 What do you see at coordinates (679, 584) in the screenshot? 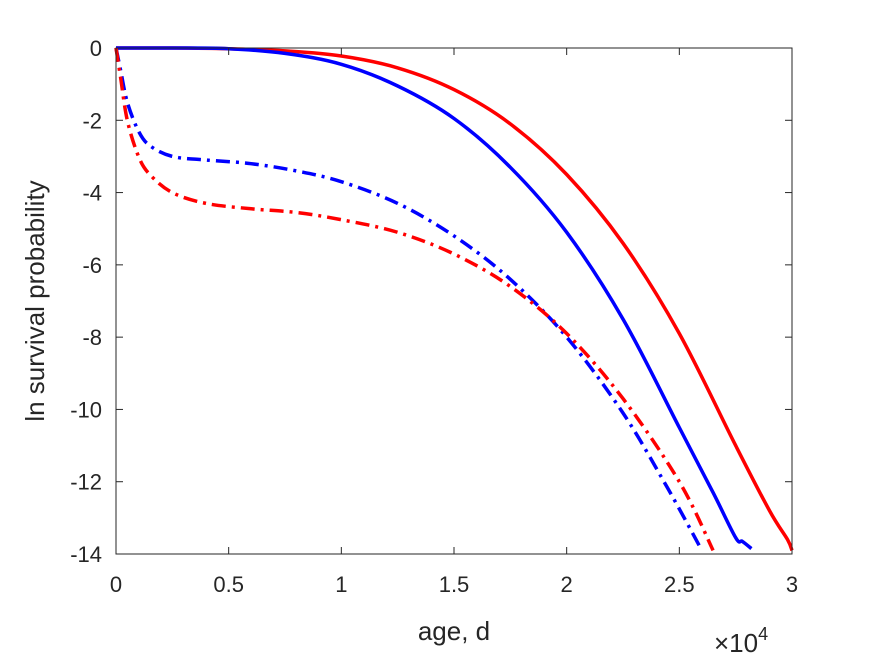
I see `x-tick-label: 2.5` at bounding box center [679, 584].